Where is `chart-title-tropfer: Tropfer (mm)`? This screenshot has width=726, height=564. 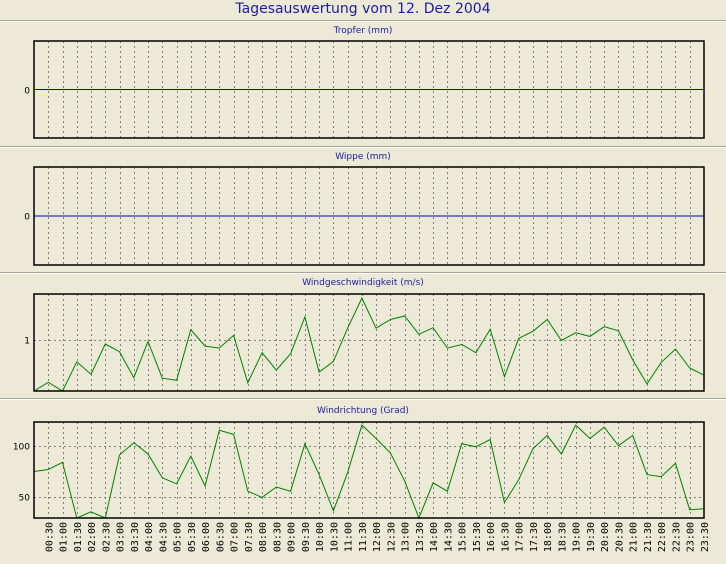 chart-title-tropfer: Tropfer (mm) is located at coordinates (363, 31).